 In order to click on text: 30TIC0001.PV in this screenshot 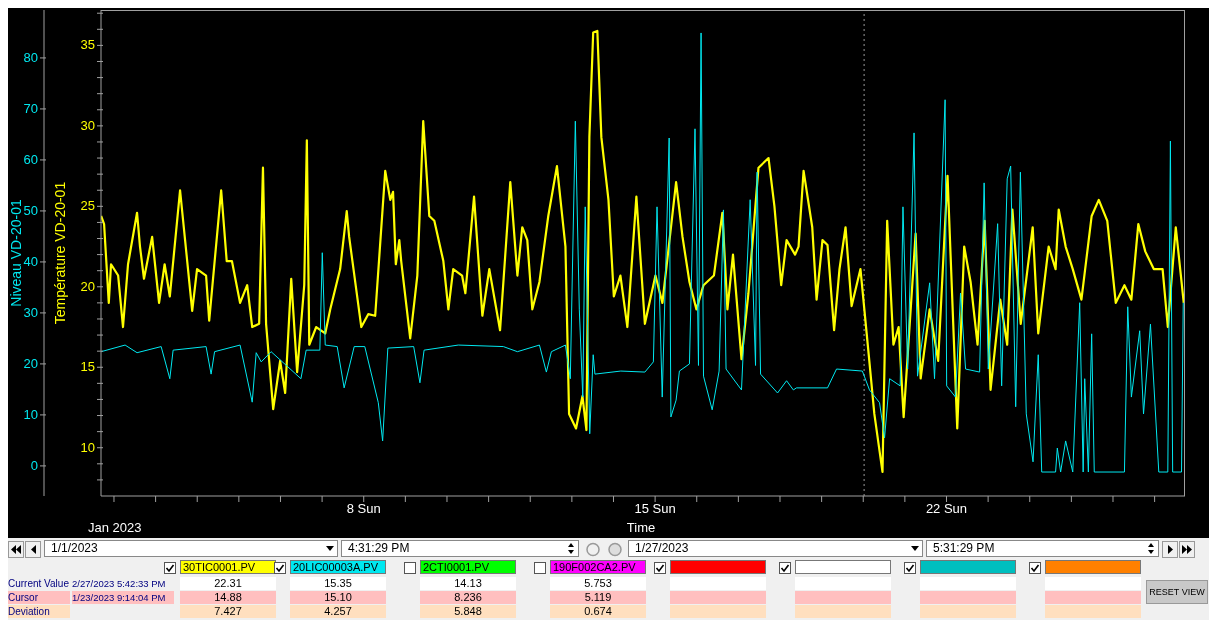, I will do `click(228, 567)`.